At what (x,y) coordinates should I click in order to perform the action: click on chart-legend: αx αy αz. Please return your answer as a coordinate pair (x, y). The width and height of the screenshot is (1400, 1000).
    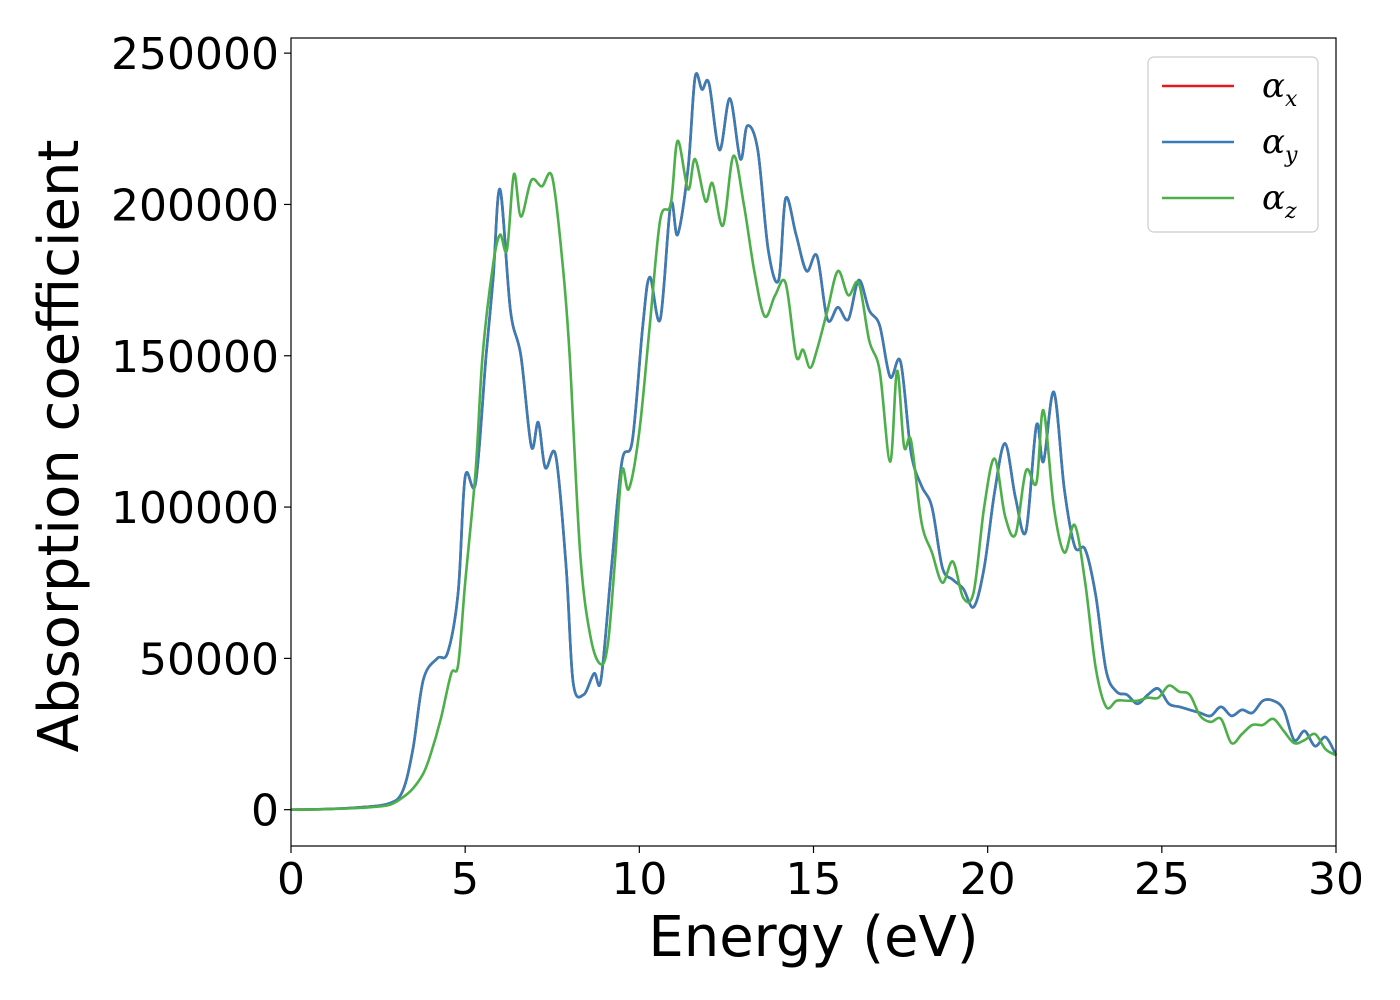
    Looking at the image, I should click on (1233, 144).